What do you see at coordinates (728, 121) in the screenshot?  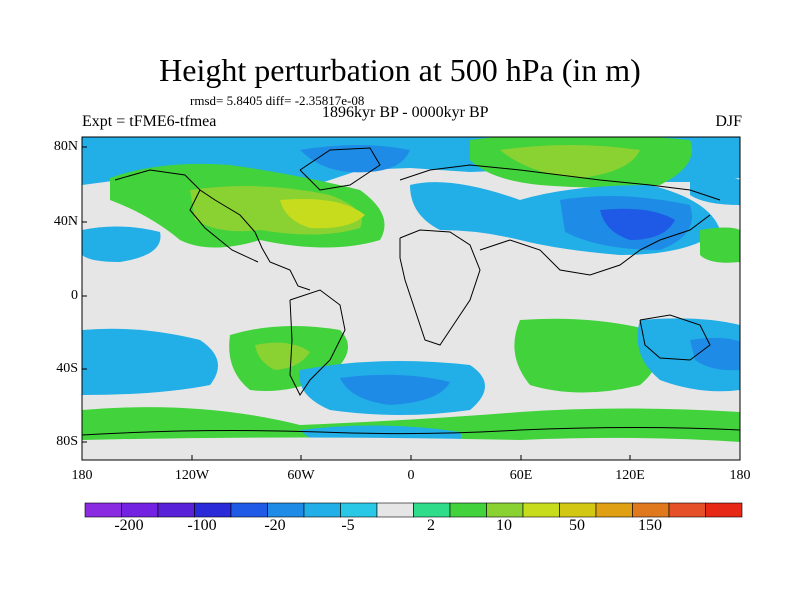 I see `season-label: DJF` at bounding box center [728, 121].